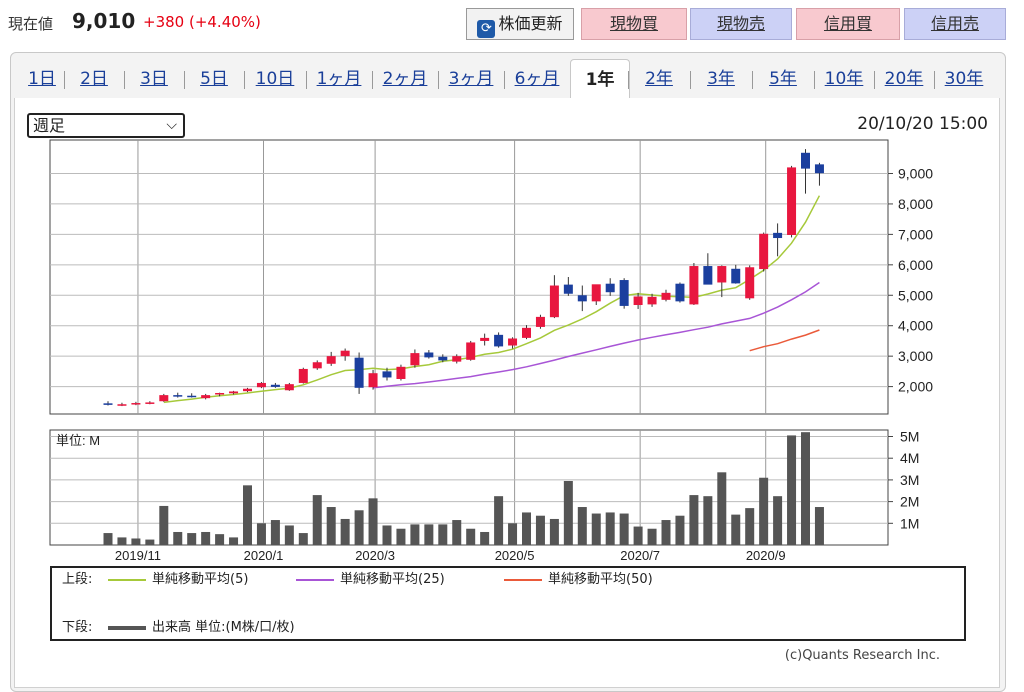  I want to click on tab-7: 3ヶ月, so click(471, 79).